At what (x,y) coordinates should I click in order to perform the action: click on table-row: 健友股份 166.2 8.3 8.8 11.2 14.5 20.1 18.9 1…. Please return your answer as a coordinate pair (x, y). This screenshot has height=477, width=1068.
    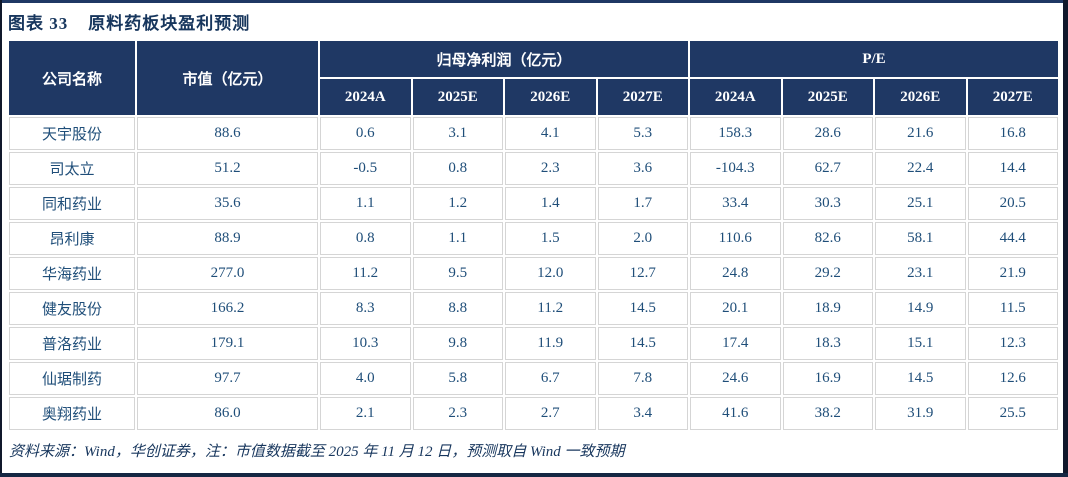
    Looking at the image, I should click on (533, 308).